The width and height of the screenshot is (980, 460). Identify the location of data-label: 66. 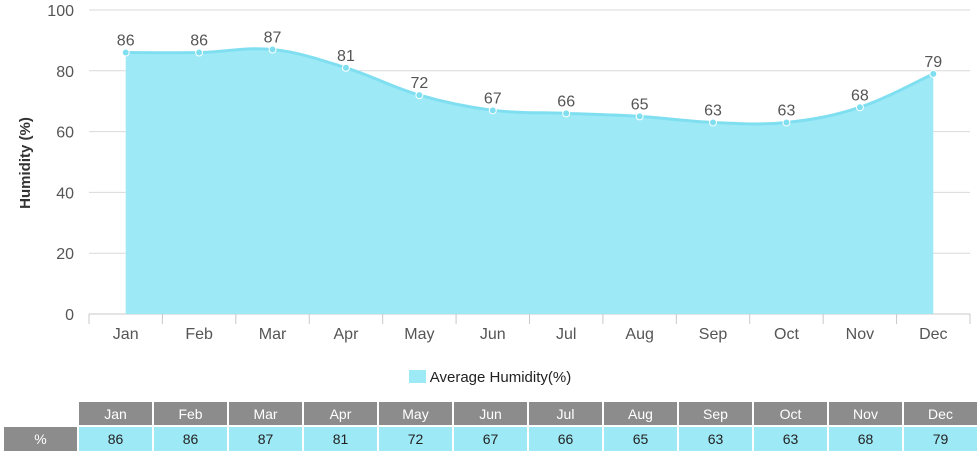
(566, 101).